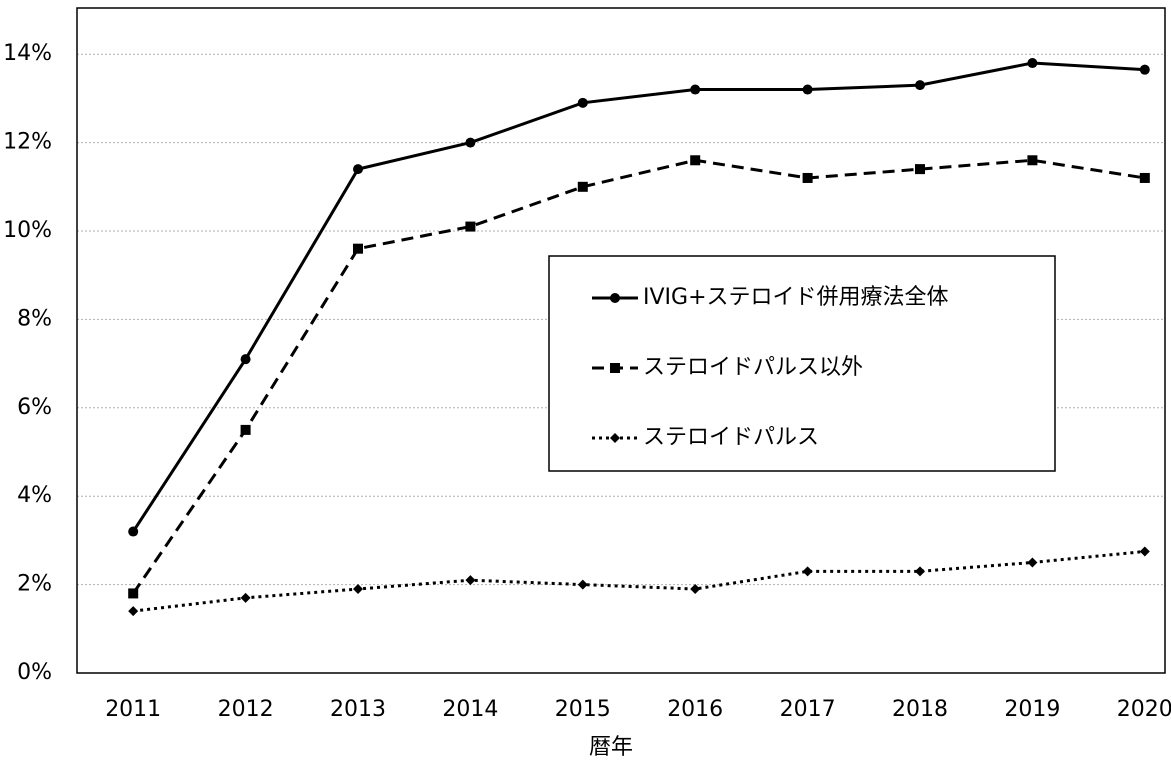  What do you see at coordinates (27, 53) in the screenshot?
I see `y-tick-label: 14%` at bounding box center [27, 53].